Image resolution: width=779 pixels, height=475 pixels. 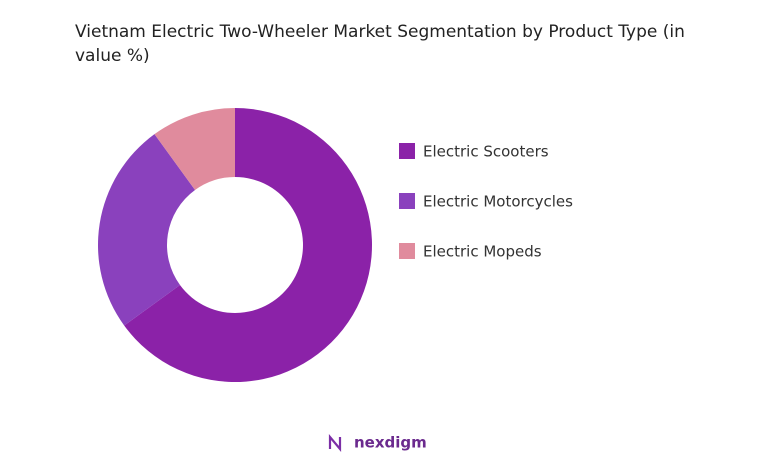 I want to click on legend-label: Electric Mopeds, so click(x=482, y=252).